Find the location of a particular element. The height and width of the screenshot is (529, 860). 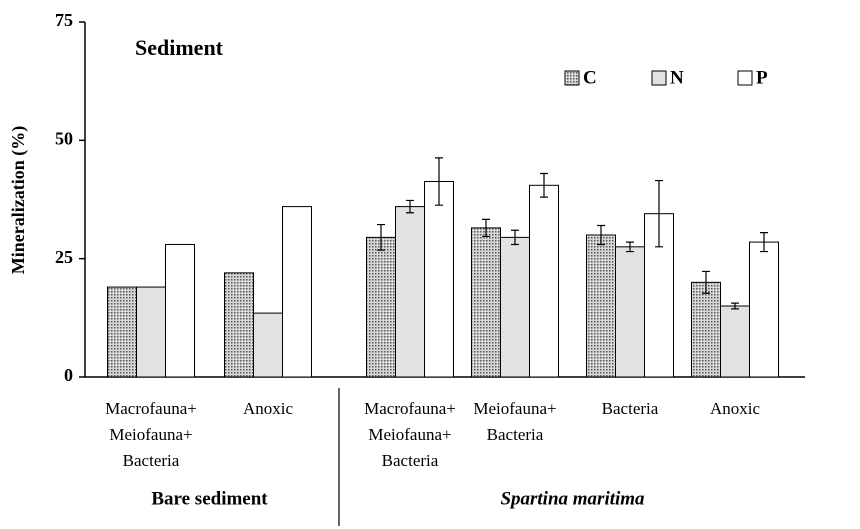

legend-label: C is located at coordinates (590, 77).